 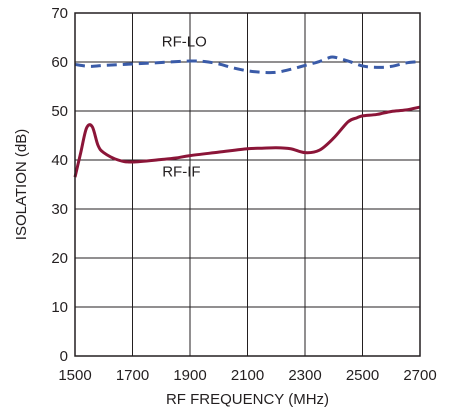 I want to click on y-tick-label-7: 70, so click(x=59, y=13).